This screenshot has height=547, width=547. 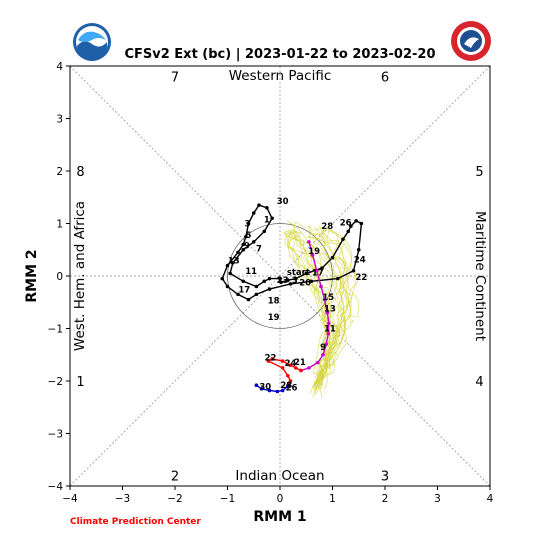 What do you see at coordinates (330, 330) in the screenshot?
I see `forecast-day-label: 11` at bounding box center [330, 330].